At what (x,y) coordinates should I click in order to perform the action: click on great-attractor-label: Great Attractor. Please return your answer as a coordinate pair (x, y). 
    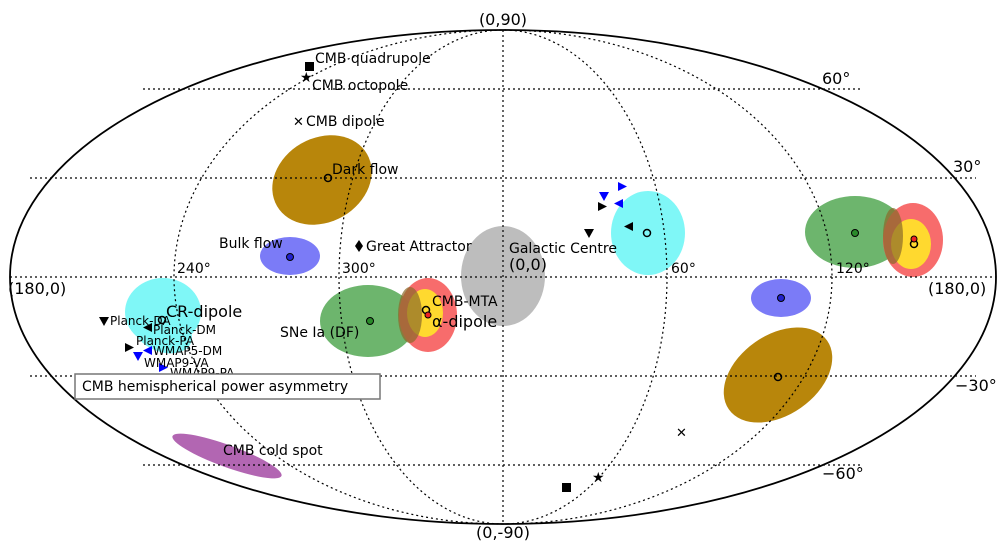
    Looking at the image, I should click on (419, 247).